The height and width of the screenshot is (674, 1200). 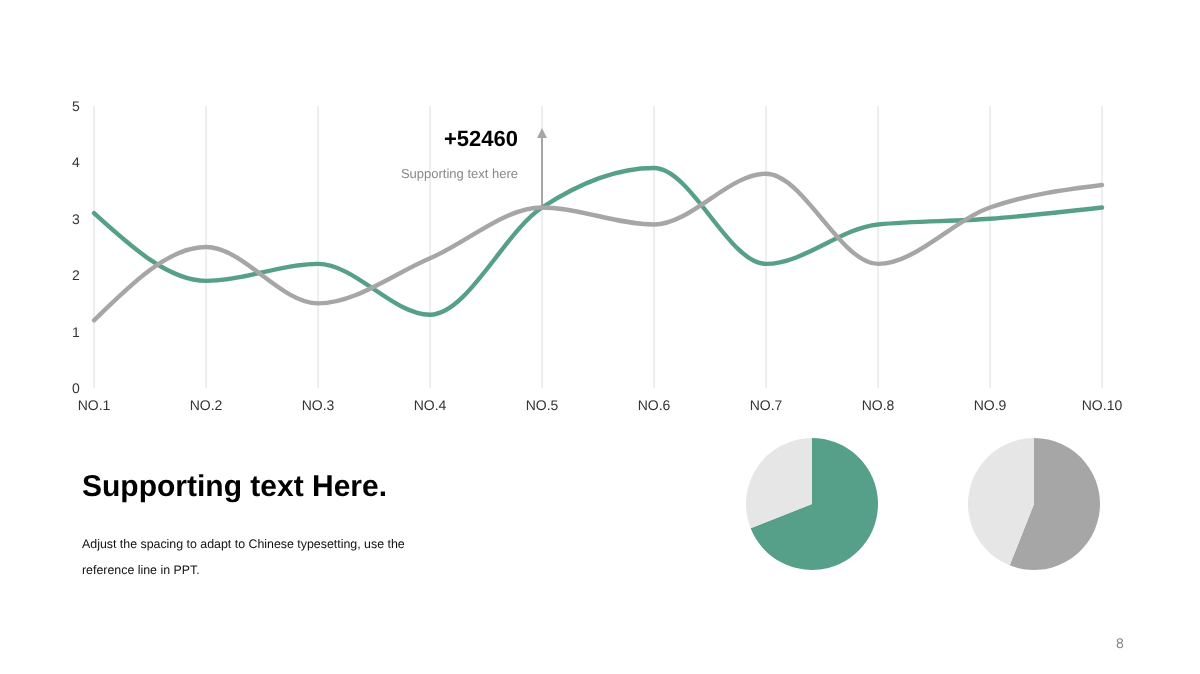 What do you see at coordinates (235, 487) in the screenshot?
I see `text: Supporting text Here.` at bounding box center [235, 487].